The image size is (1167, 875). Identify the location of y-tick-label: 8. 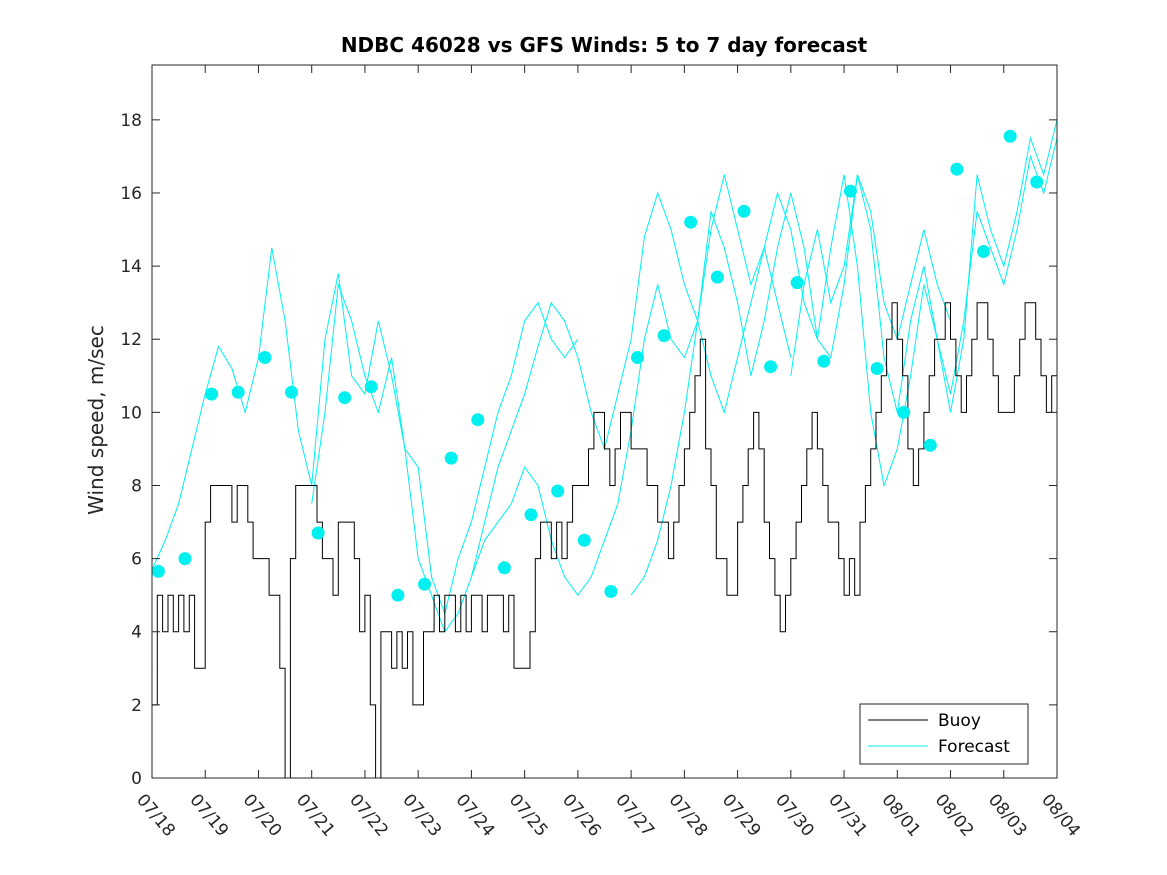
(136, 486).